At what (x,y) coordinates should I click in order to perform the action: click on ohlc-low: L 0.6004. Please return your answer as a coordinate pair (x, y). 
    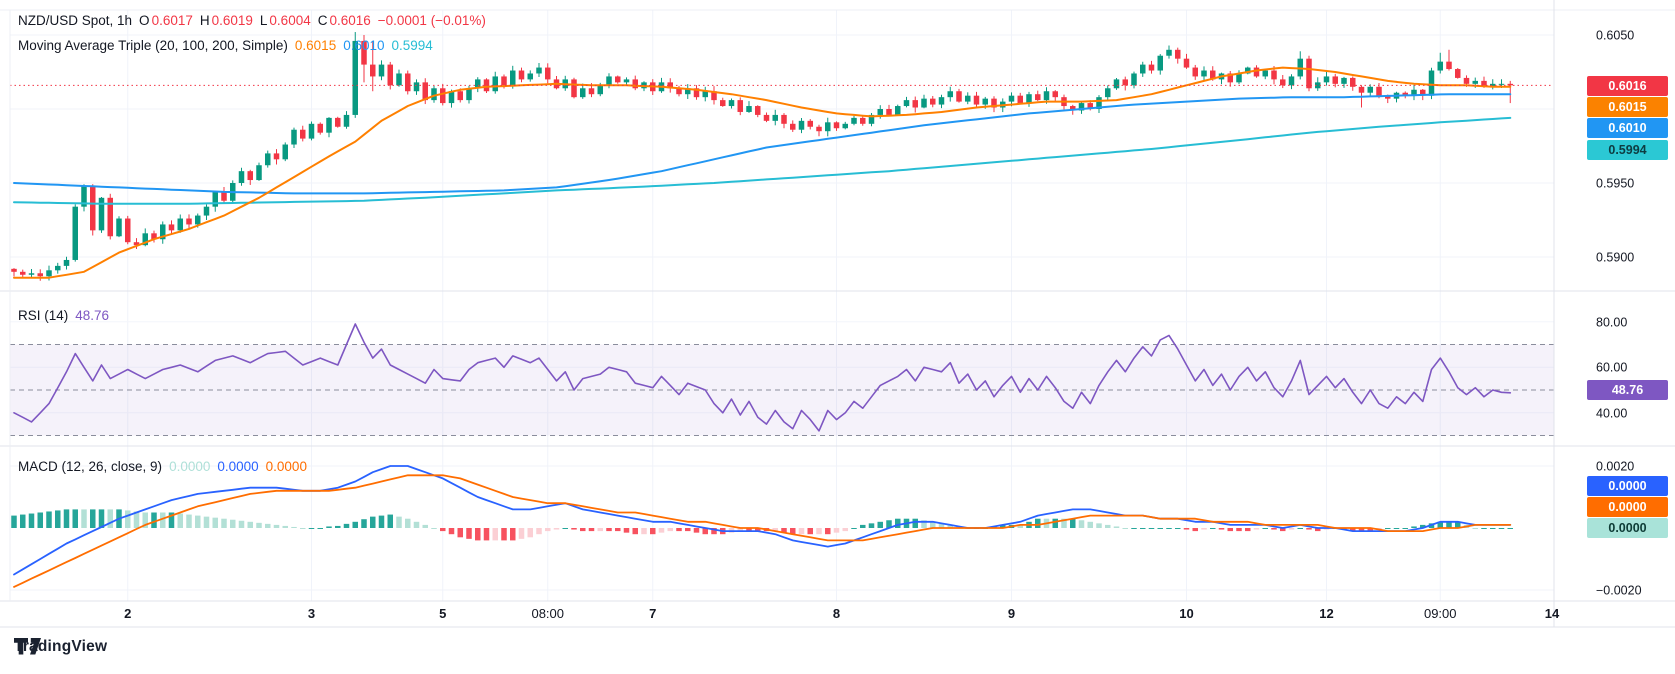
    Looking at the image, I should click on (285, 20).